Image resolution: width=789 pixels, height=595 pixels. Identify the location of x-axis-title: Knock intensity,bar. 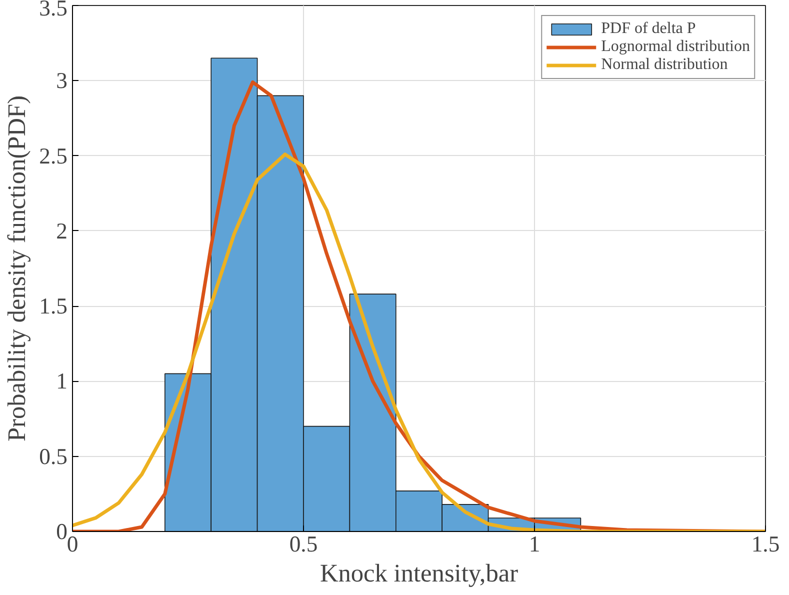
(419, 574).